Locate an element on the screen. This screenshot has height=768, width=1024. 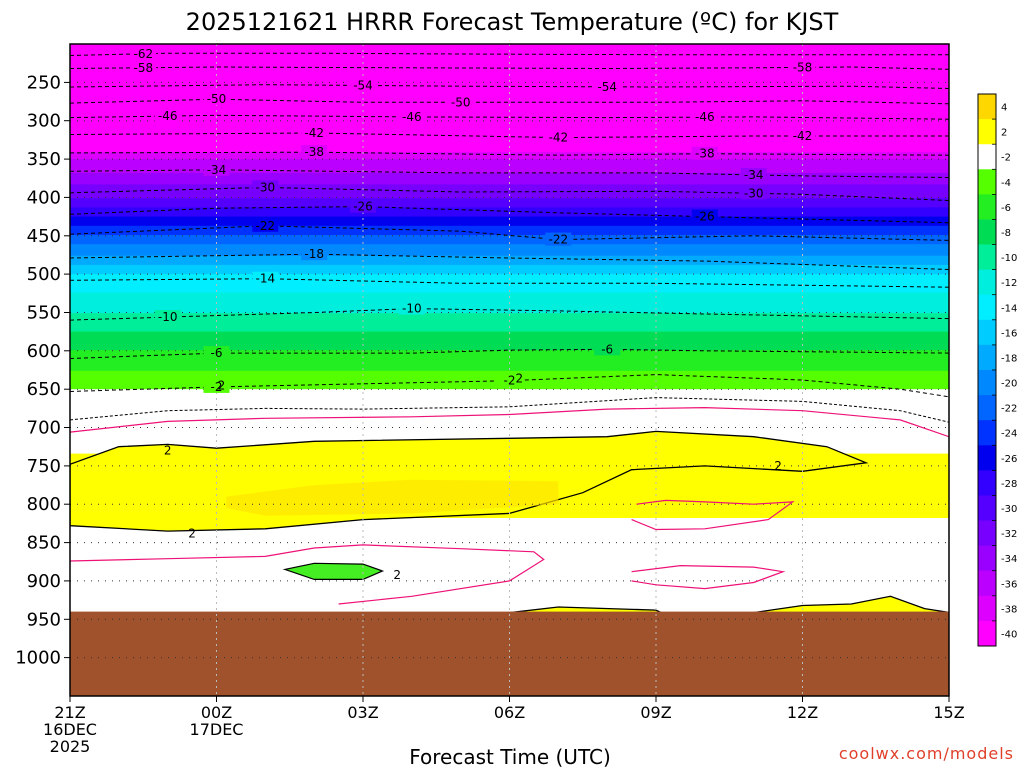
isotherm-label: -2 is located at coordinates (510, 381).